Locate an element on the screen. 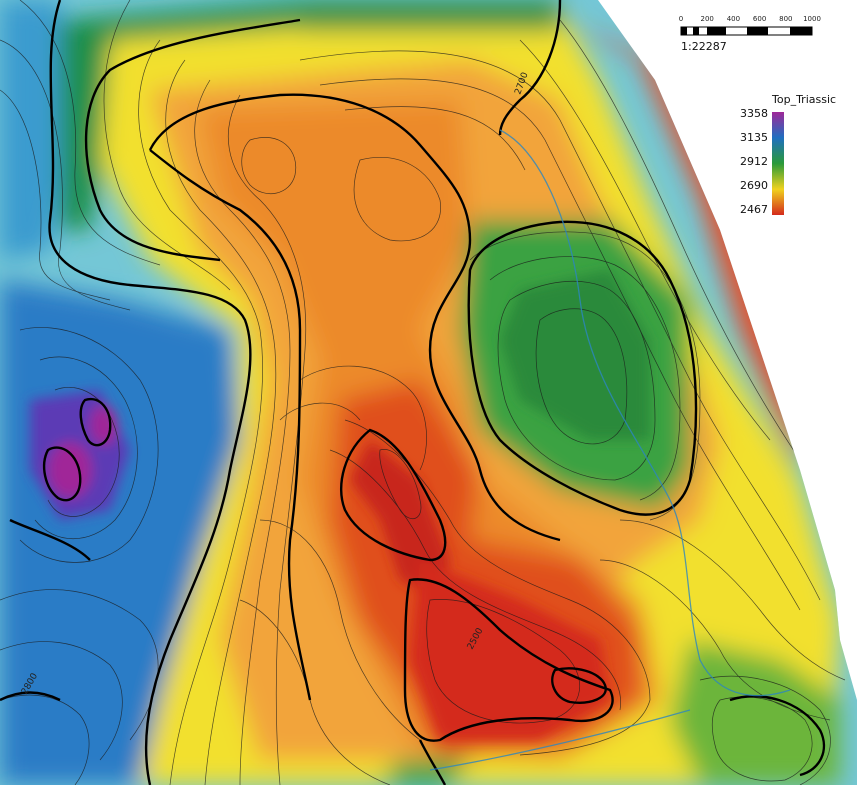 This screenshot has width=857, height=785. scale-bar: 0 200 400 600 800 1000 1:22287 is located at coordinates (750, 34).